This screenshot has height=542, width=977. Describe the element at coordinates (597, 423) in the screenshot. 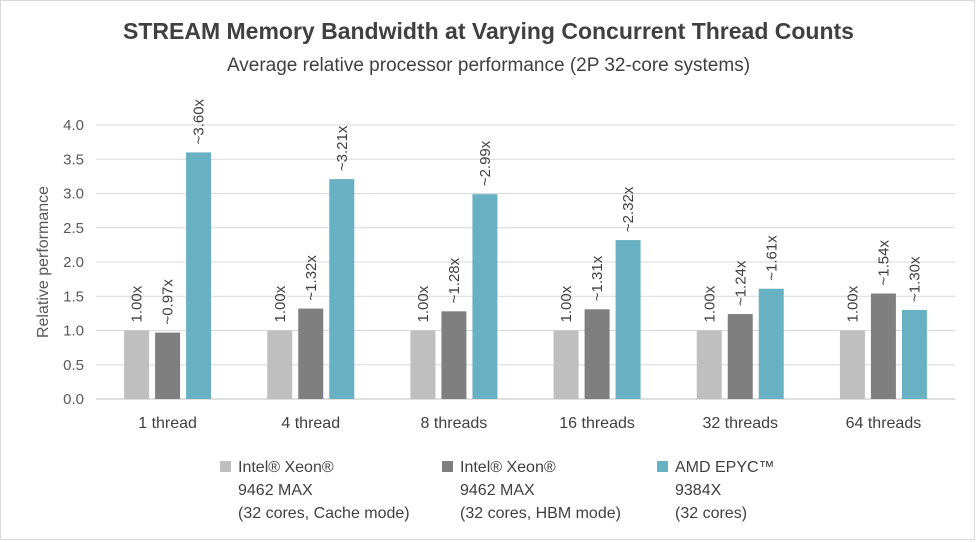

I see `x-tick-label: 16 threads` at that location.